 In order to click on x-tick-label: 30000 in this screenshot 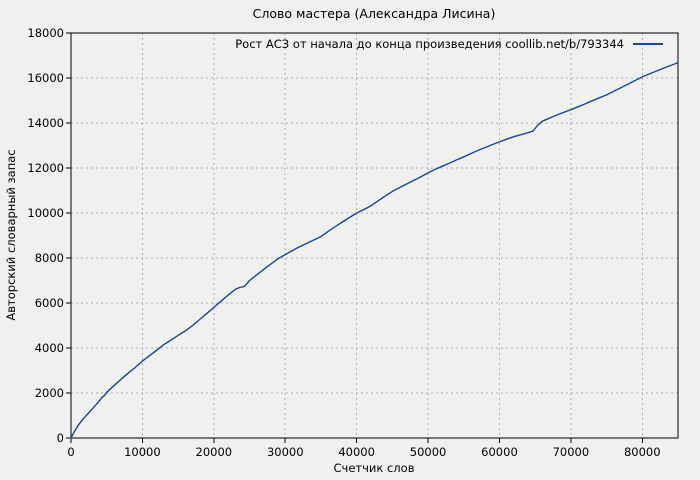, I will do `click(285, 452)`.